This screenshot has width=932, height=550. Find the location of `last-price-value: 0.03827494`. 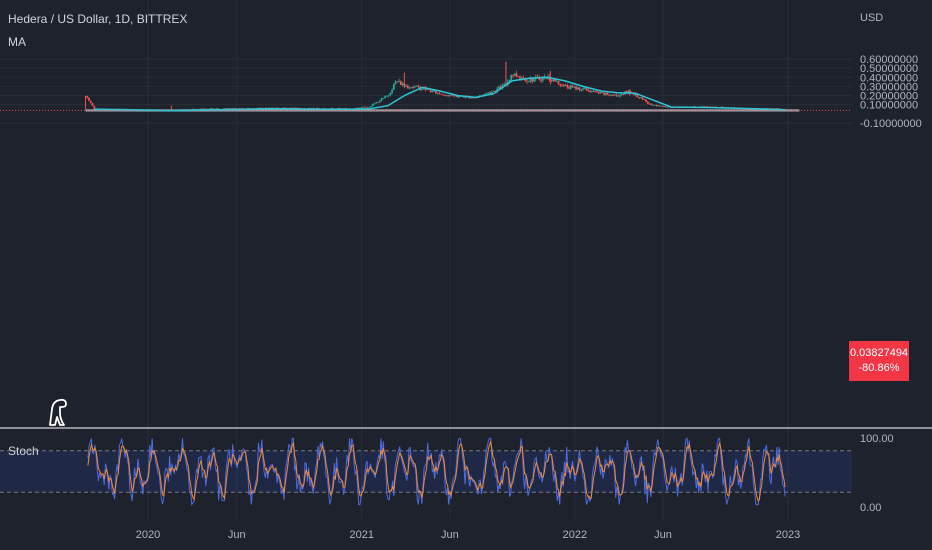

last-price-value: 0.03827494 is located at coordinates (879, 353).